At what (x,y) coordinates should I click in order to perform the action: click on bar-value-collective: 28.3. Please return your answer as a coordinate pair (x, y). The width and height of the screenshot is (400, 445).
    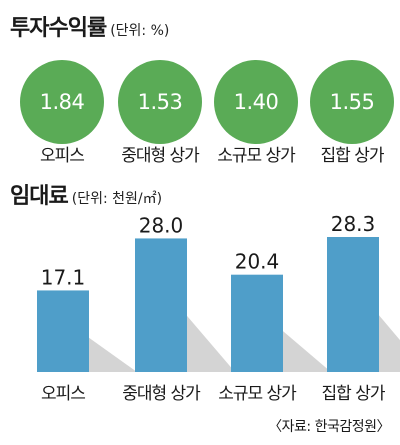
    Looking at the image, I should click on (353, 224).